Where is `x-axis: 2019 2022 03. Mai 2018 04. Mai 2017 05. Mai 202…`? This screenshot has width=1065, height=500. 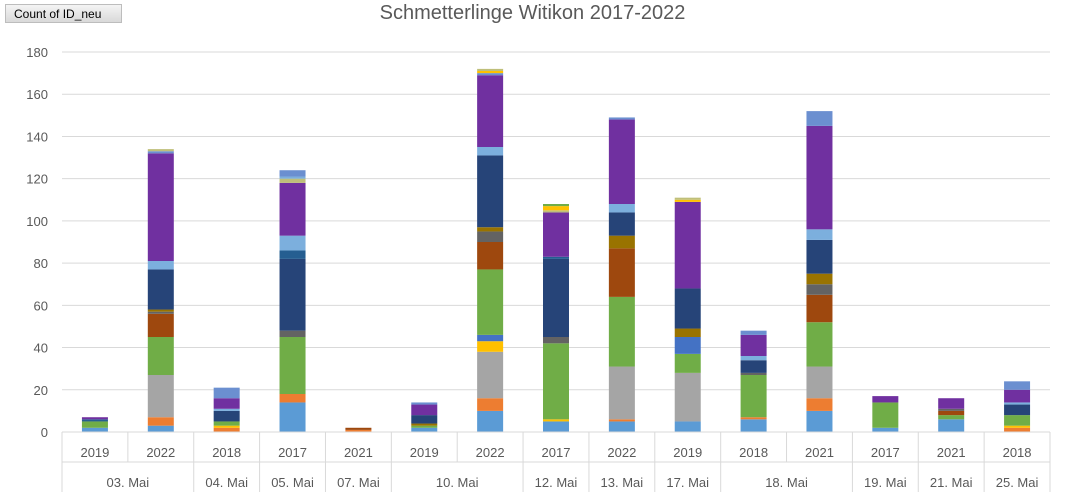
x-axis: 2019 2022 03. Mai 2018 04. Mai 2017 05. Mai 202… is located at coordinates (556, 461).